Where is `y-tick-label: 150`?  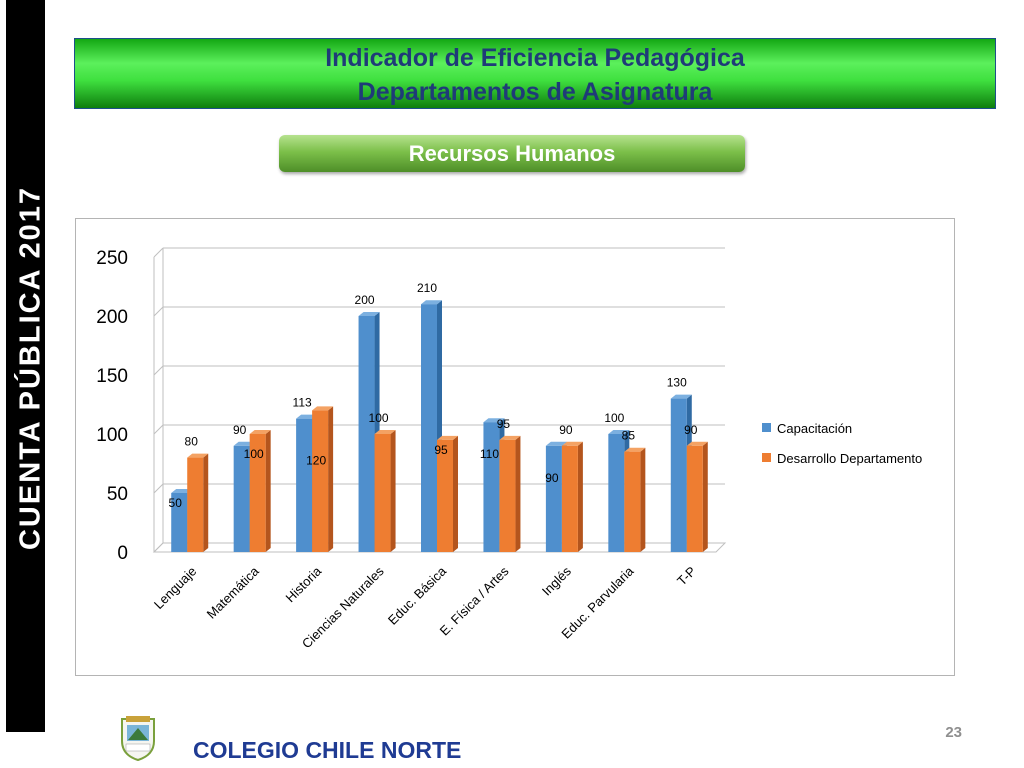
y-tick-label: 150 is located at coordinates (112, 376).